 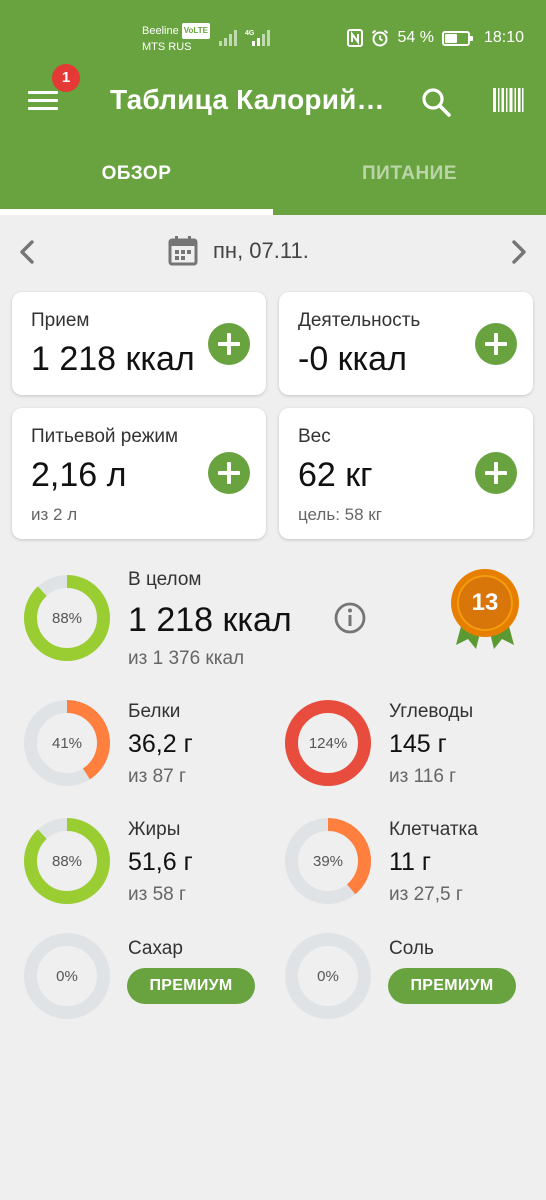 What do you see at coordinates (340, 514) in the screenshot?
I see `weight-goal: цель: 58 кг` at bounding box center [340, 514].